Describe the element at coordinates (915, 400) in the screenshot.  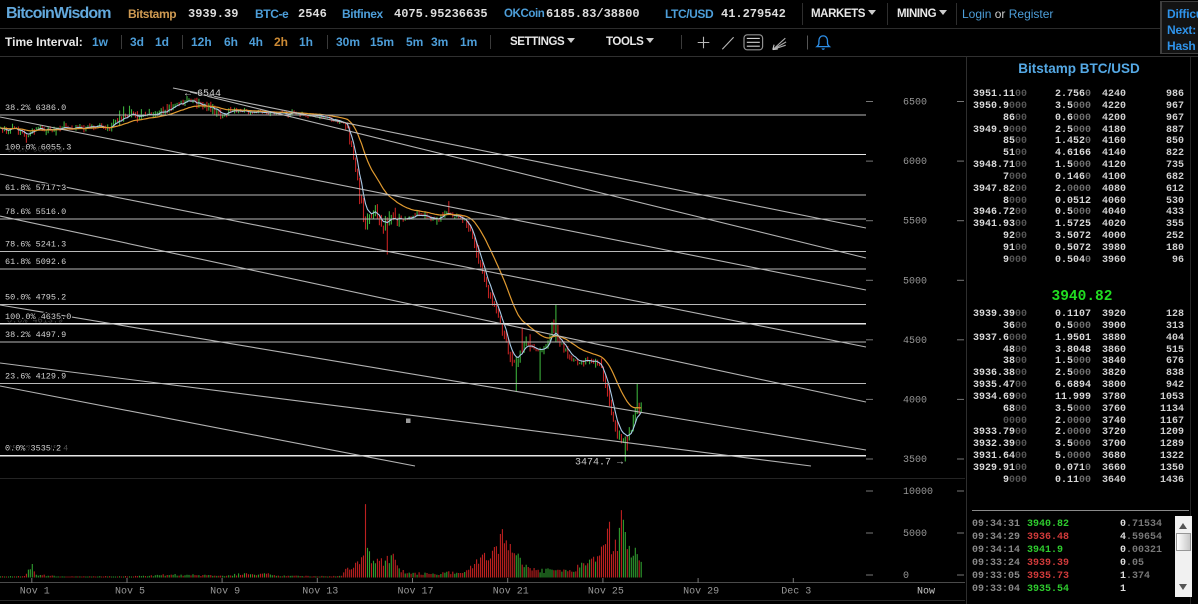
I see `svg-text: 4000` at that location.